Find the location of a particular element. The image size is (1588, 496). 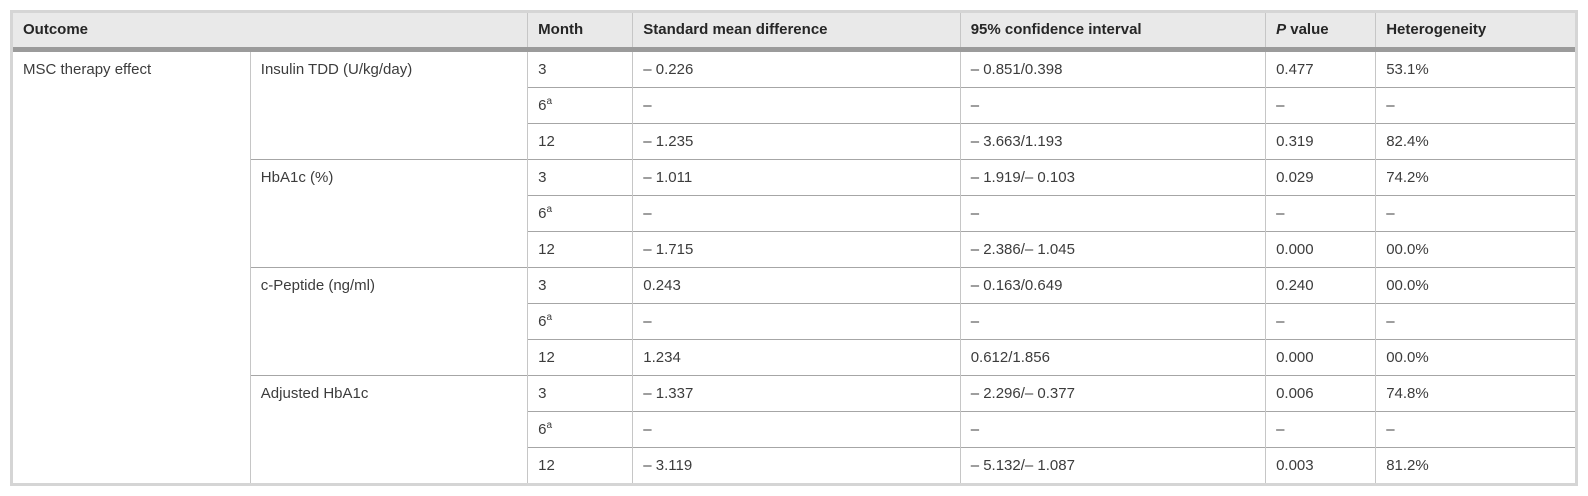

smd-cell: – 1.011 is located at coordinates (796, 177).